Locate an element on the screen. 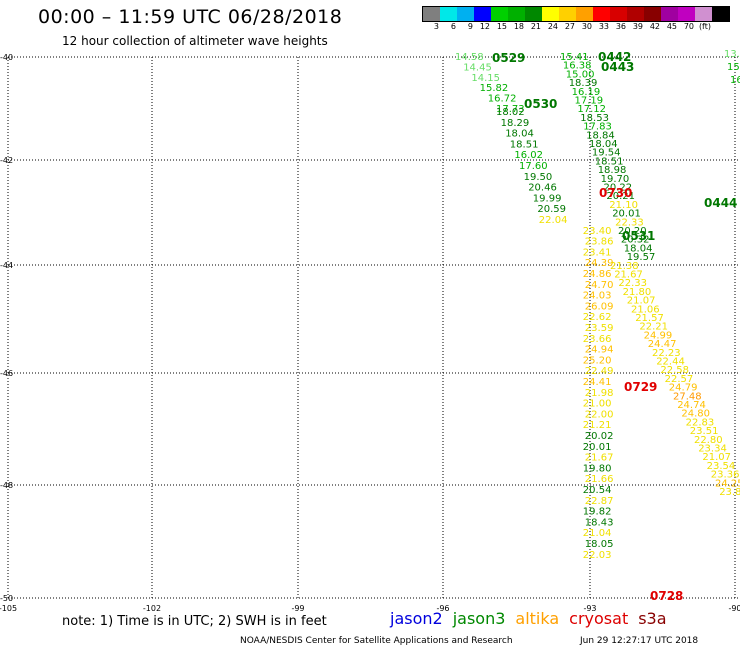  wave-height-value: 20.02 is located at coordinates (599, 436).